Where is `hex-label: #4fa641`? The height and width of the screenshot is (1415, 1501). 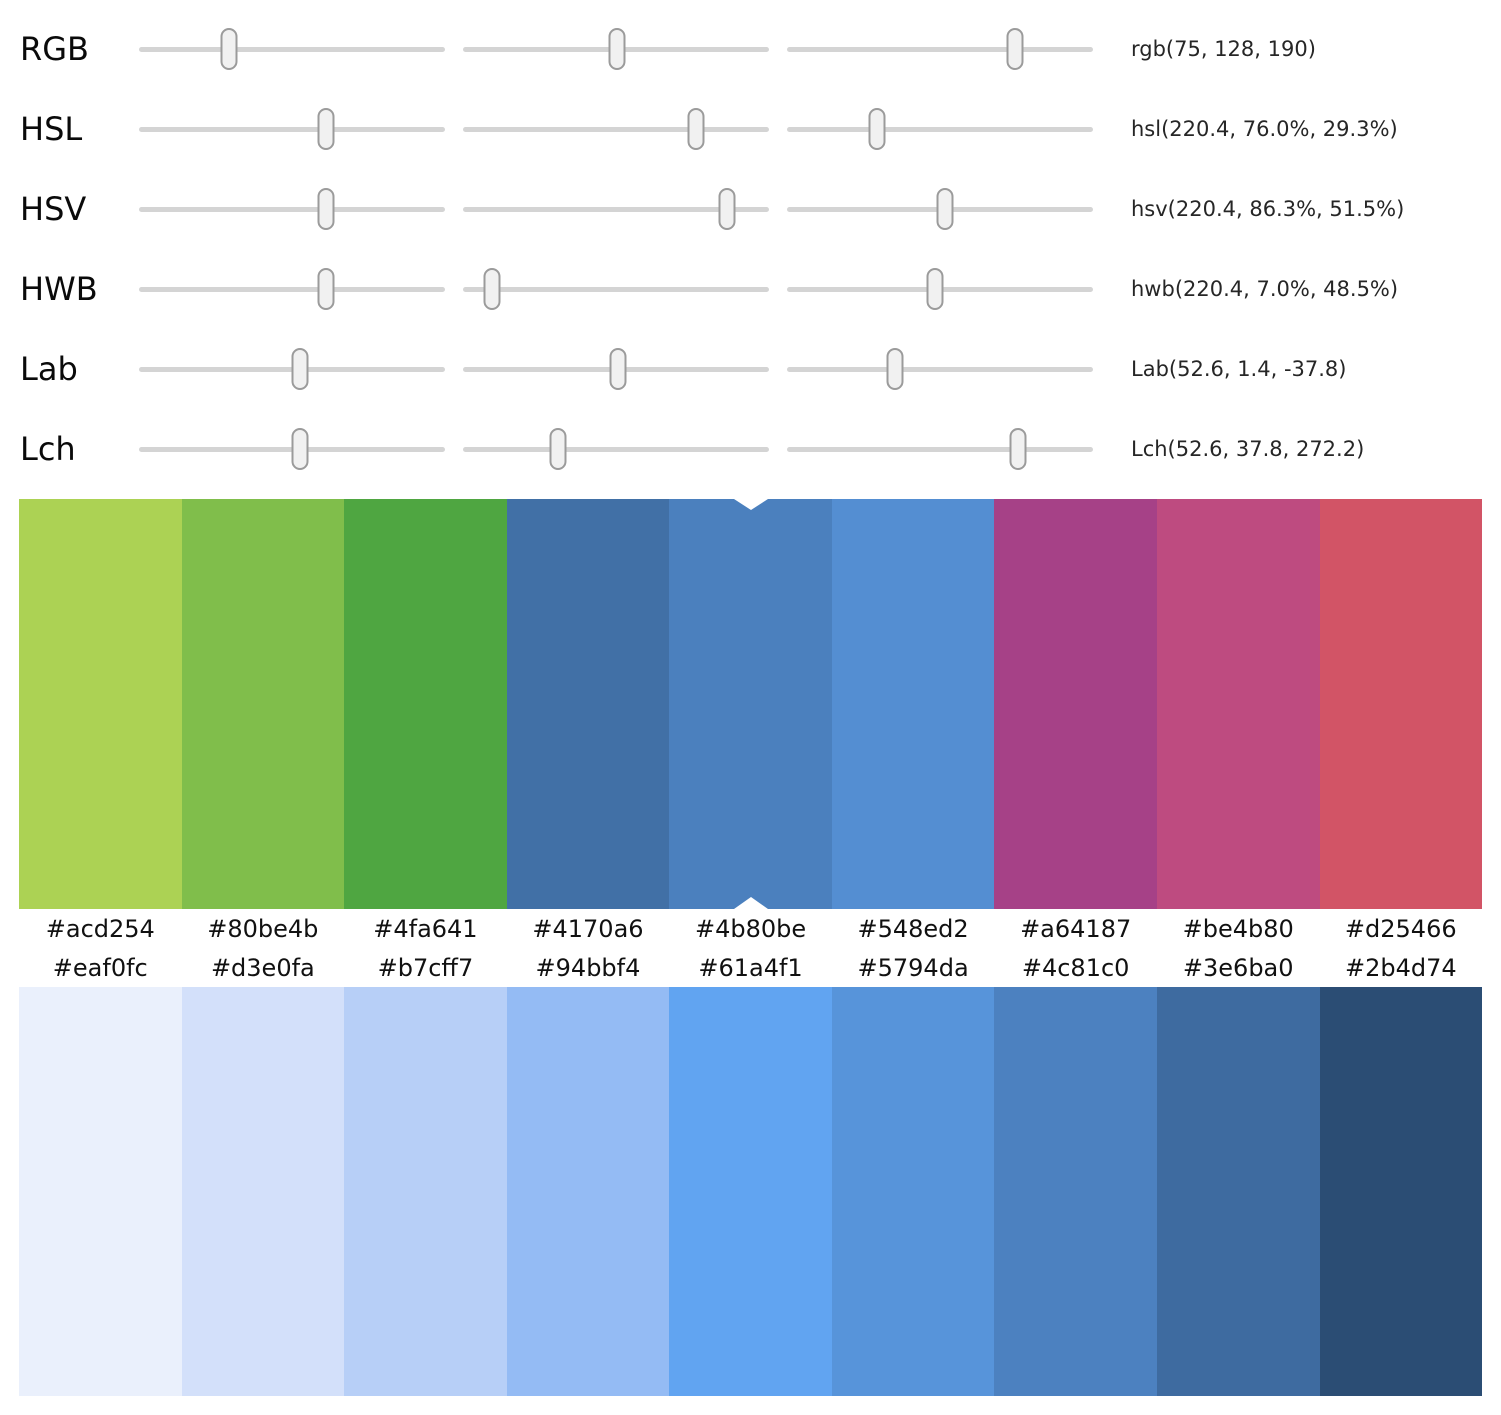 hex-label: #4fa641 is located at coordinates (425, 928).